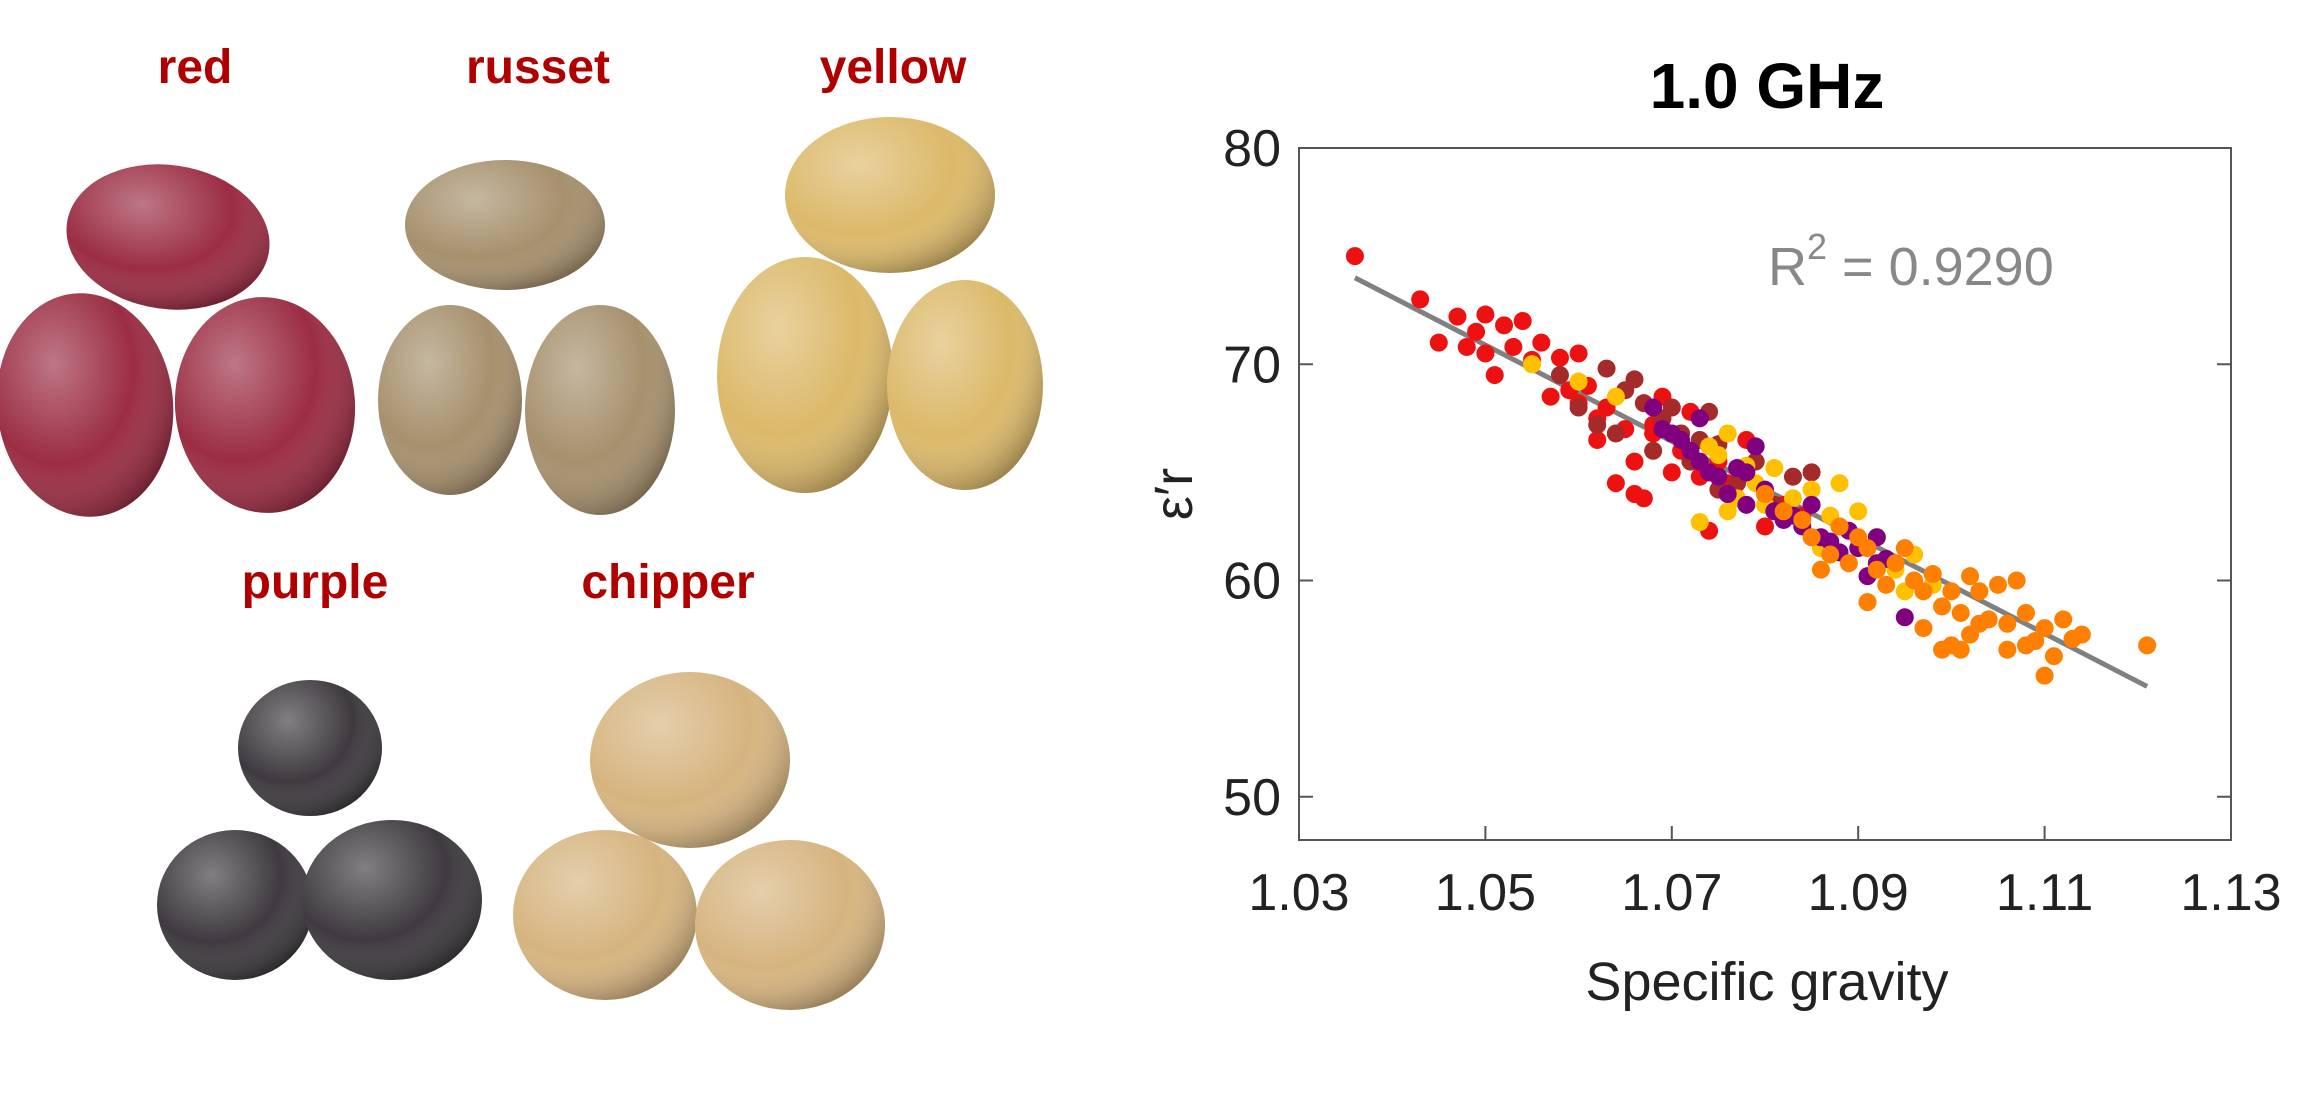 This screenshot has width=2300, height=1095. Describe the element at coordinates (1174, 494) in the screenshot. I see `y-axis-title: ε′r` at that location.